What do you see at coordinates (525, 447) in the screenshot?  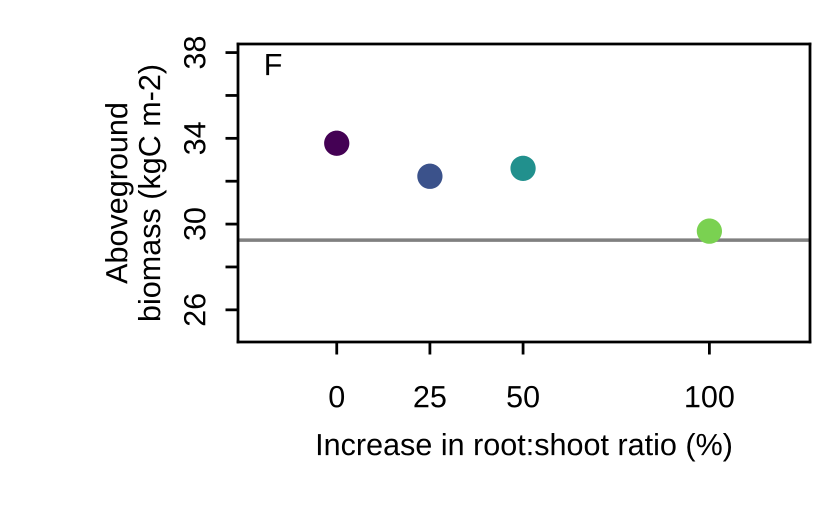 I see `x-axis-title: Increase in root:shoot ratio (%)` at bounding box center [525, 447].